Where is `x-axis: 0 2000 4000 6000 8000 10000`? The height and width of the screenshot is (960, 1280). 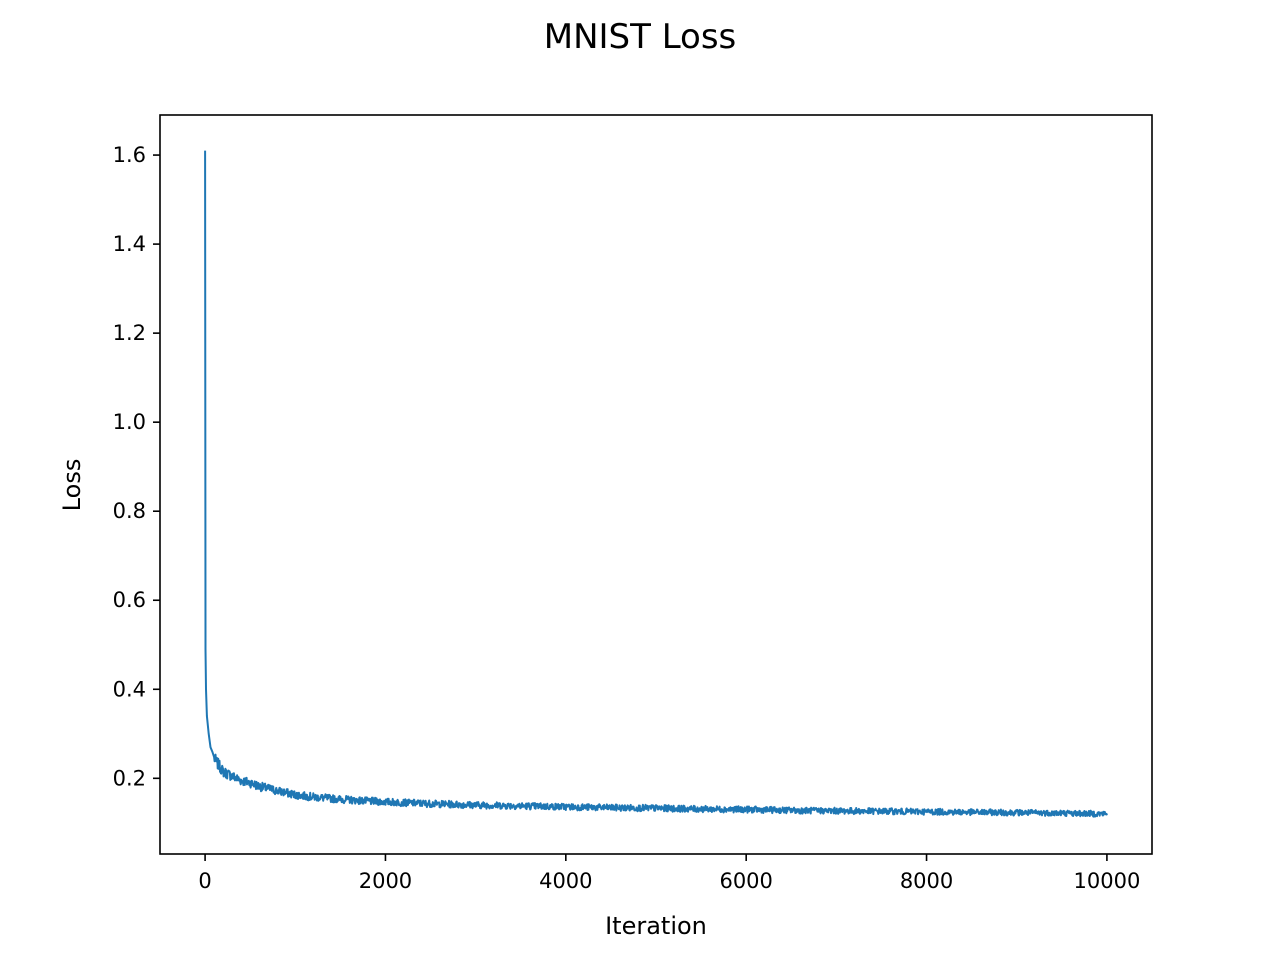
x-axis: 0 2000 4000 6000 8000 10000 is located at coordinates (669, 873).